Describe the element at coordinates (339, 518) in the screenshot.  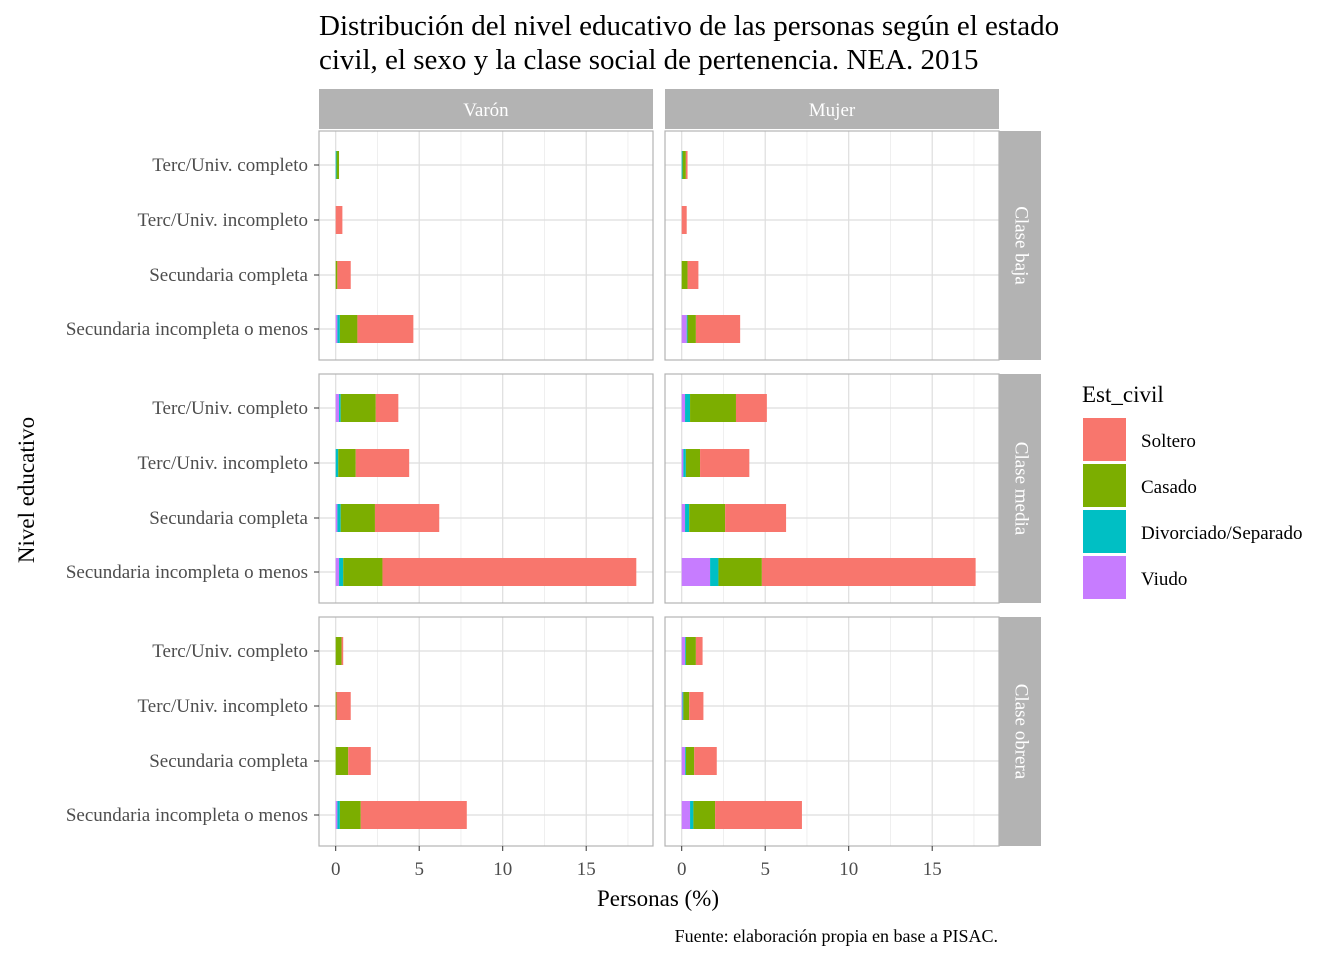
I see `bar-secundaria-completa-divorciado-separado` at that location.